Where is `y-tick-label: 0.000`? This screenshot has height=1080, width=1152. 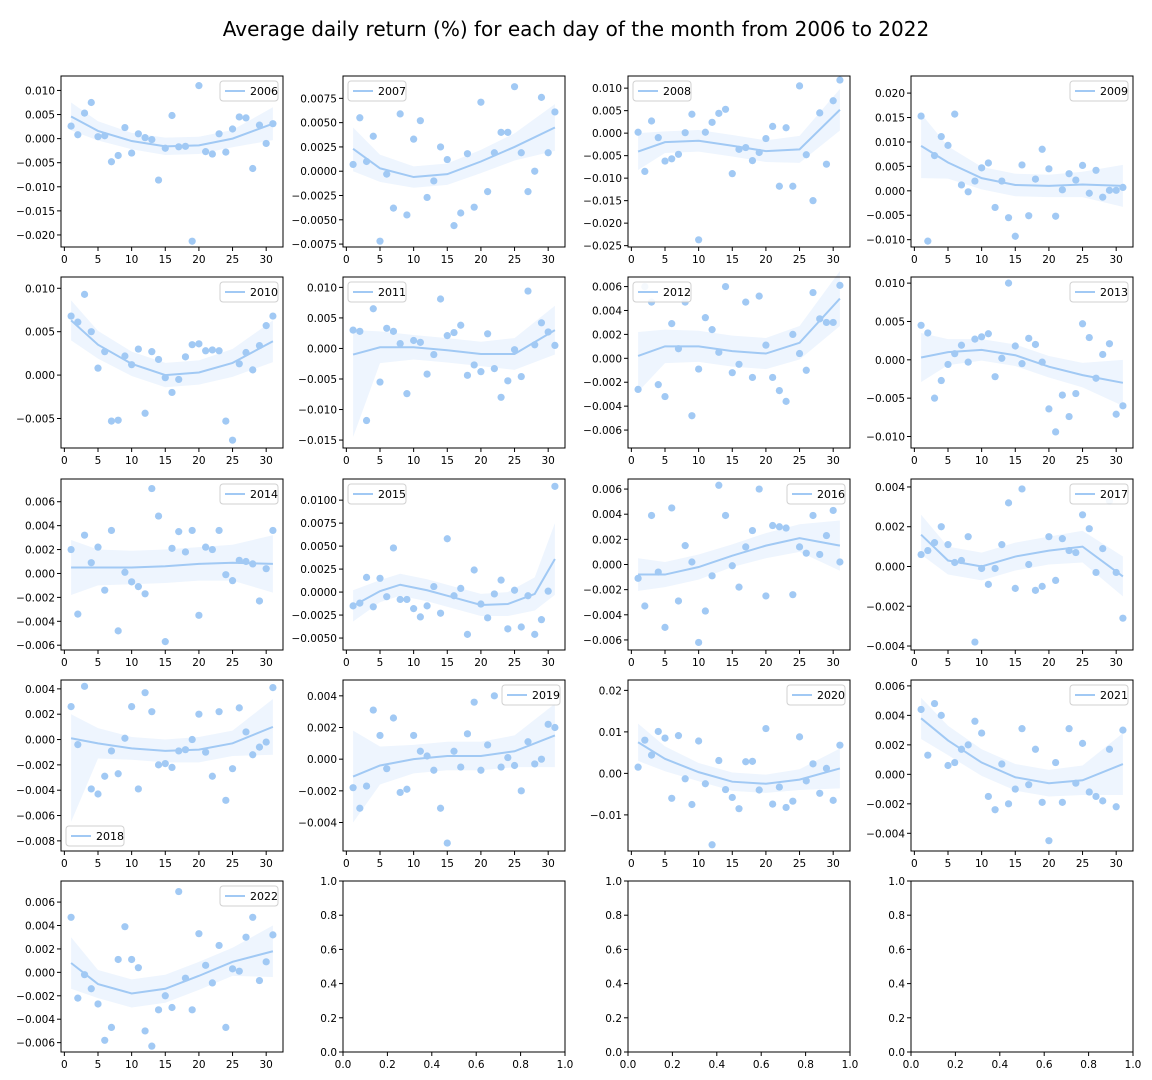
y-tick-label: 0.000 is located at coordinates (890, 192).